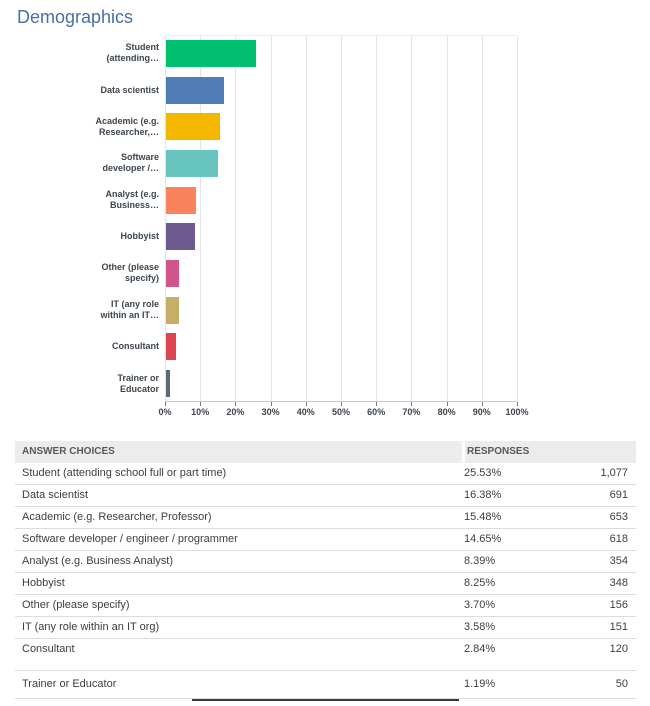 The height and width of the screenshot is (706, 650). I want to click on chart-row: Hobbyist, so click(258, 236).